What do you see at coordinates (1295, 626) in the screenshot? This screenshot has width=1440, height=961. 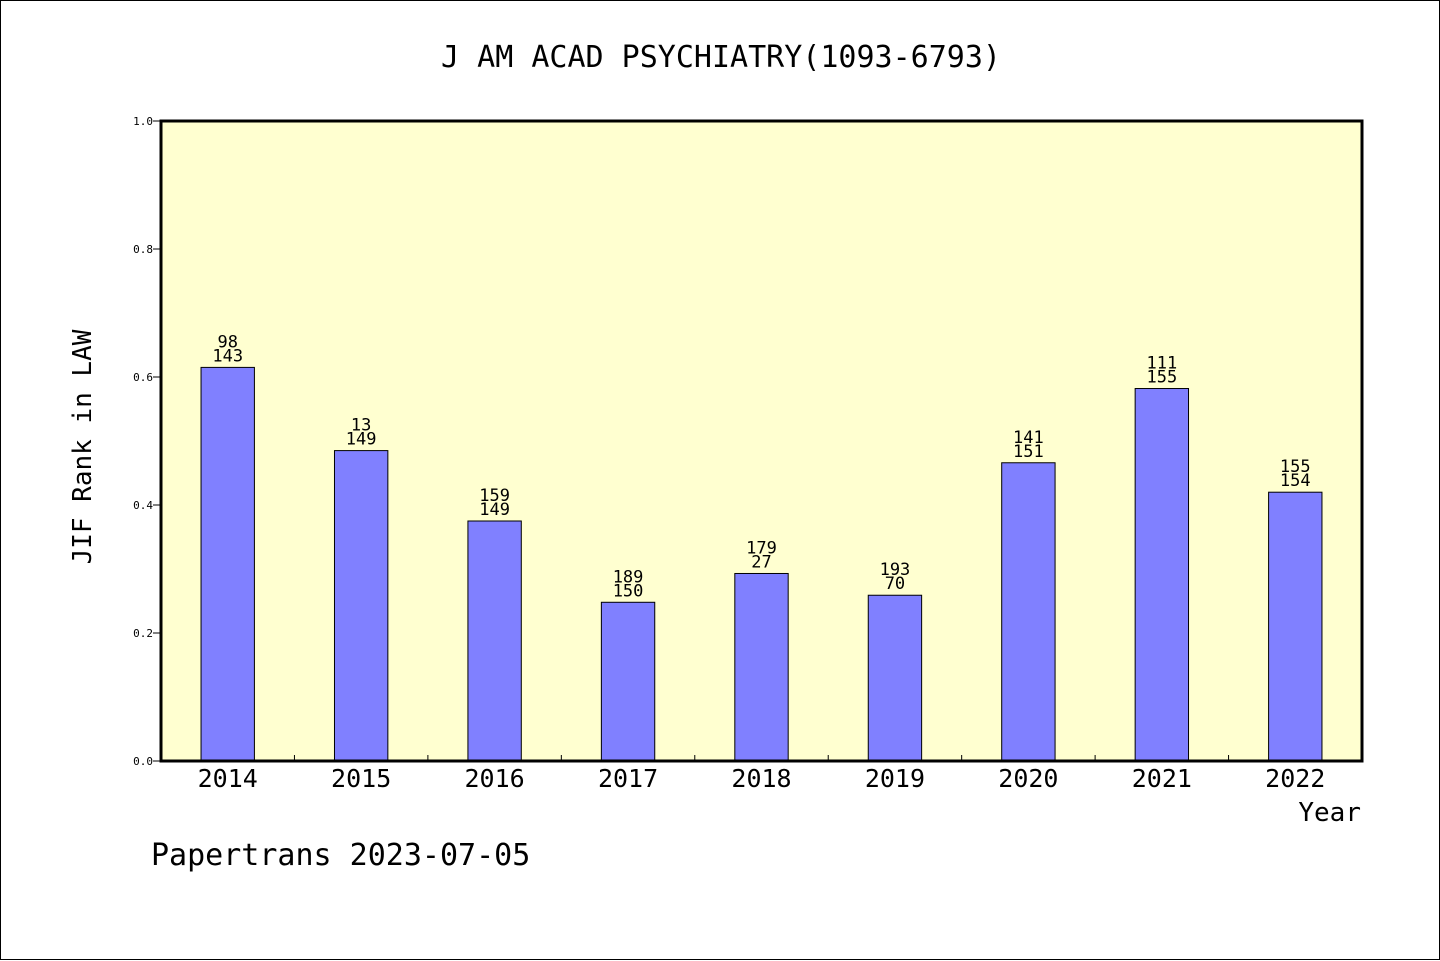 I see `bar-2022` at bounding box center [1295, 626].